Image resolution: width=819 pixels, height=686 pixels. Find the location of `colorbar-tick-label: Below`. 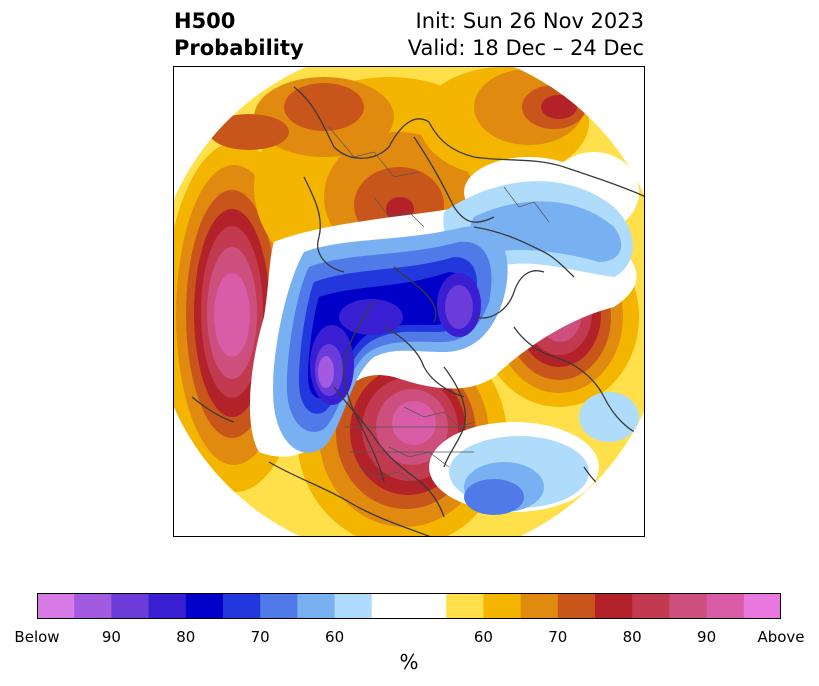

colorbar-tick-label: Below is located at coordinates (37, 637).